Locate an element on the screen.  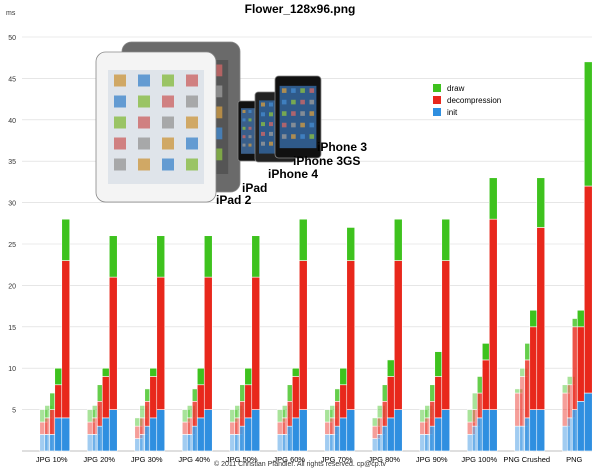
bar-jpg-70--ipad-2-draw is located at coordinates (329, 416).